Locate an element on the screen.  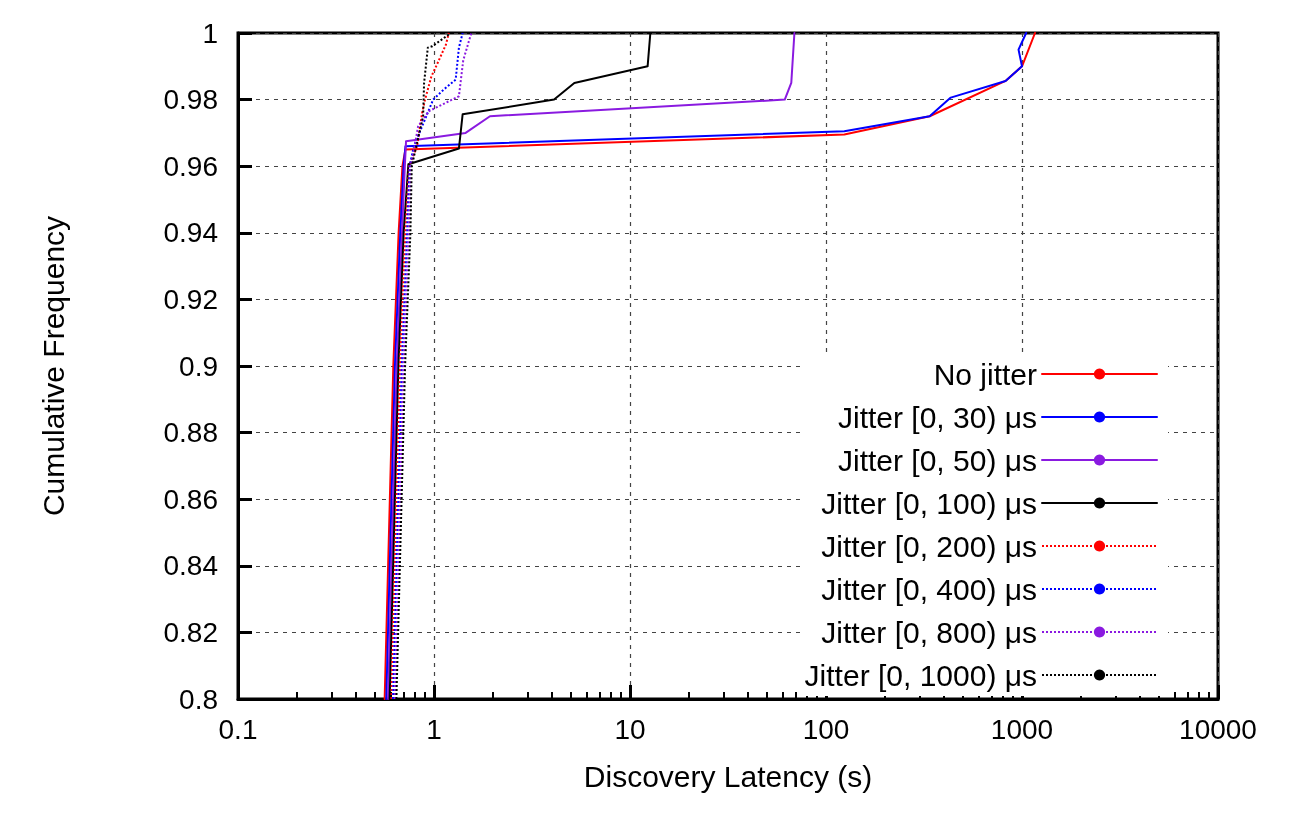
x-tick-label: 10 is located at coordinates (630, 729).